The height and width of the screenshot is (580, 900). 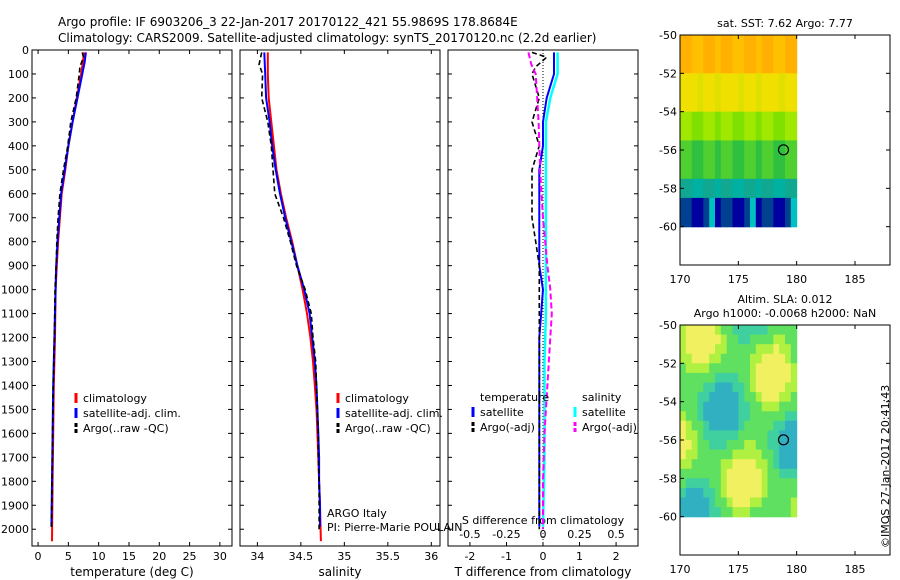 I want to click on y-tick-label: -52, so click(x=668, y=363).